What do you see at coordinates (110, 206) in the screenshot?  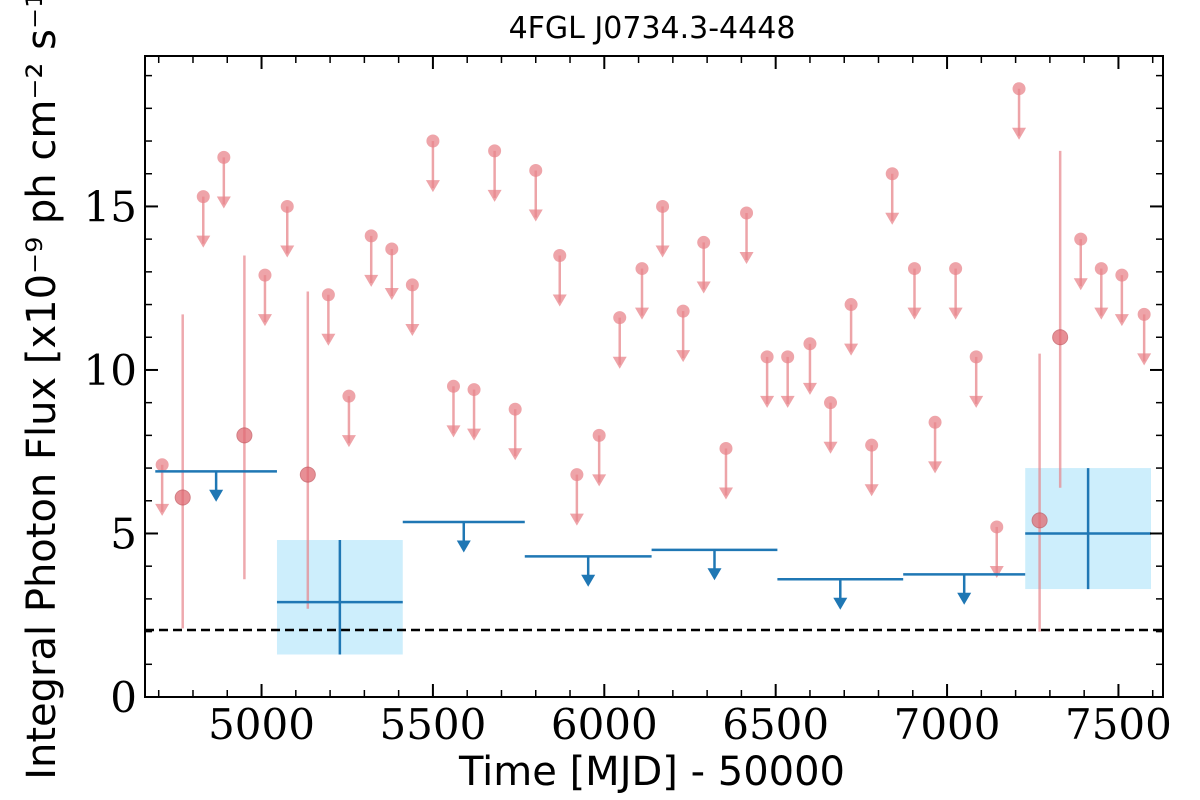 I see `y-tick-label: 15` at bounding box center [110, 206].